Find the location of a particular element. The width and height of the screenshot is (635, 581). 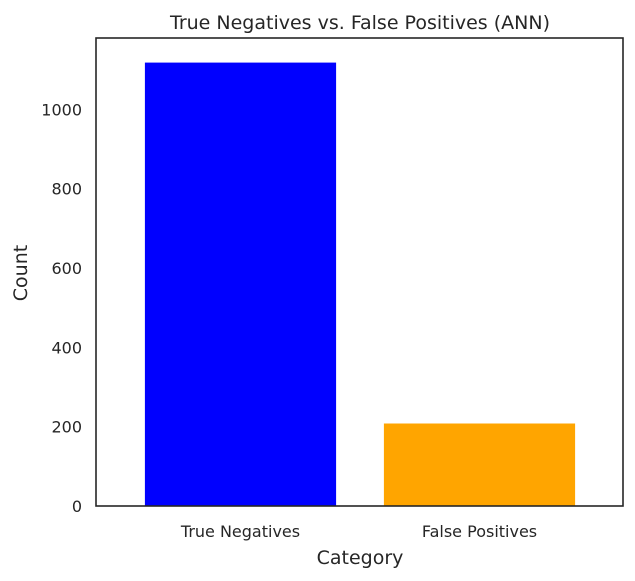

y-axis-label: Count is located at coordinates (21, 273).